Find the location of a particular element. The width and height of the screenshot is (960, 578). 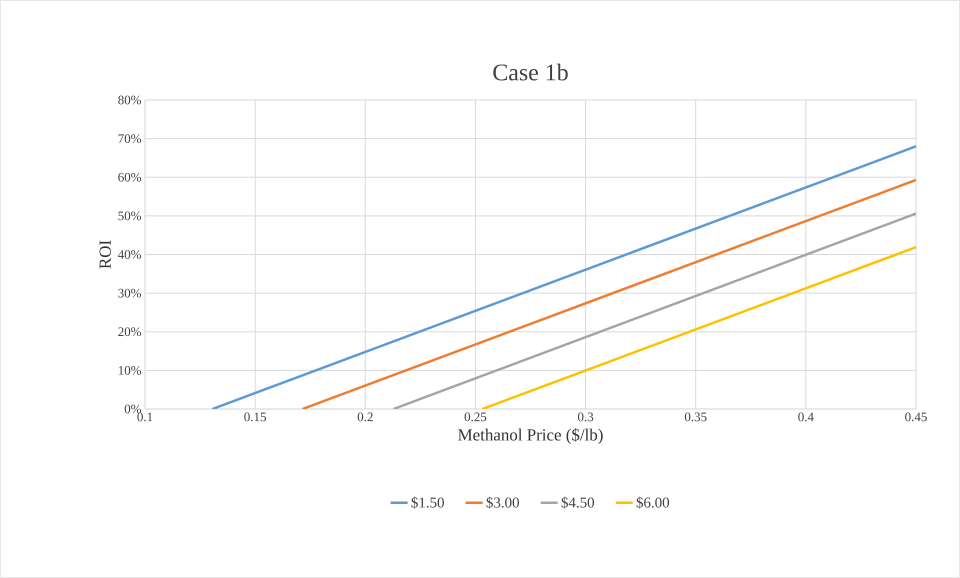

y-tick-label: 60% is located at coordinates (130, 177).